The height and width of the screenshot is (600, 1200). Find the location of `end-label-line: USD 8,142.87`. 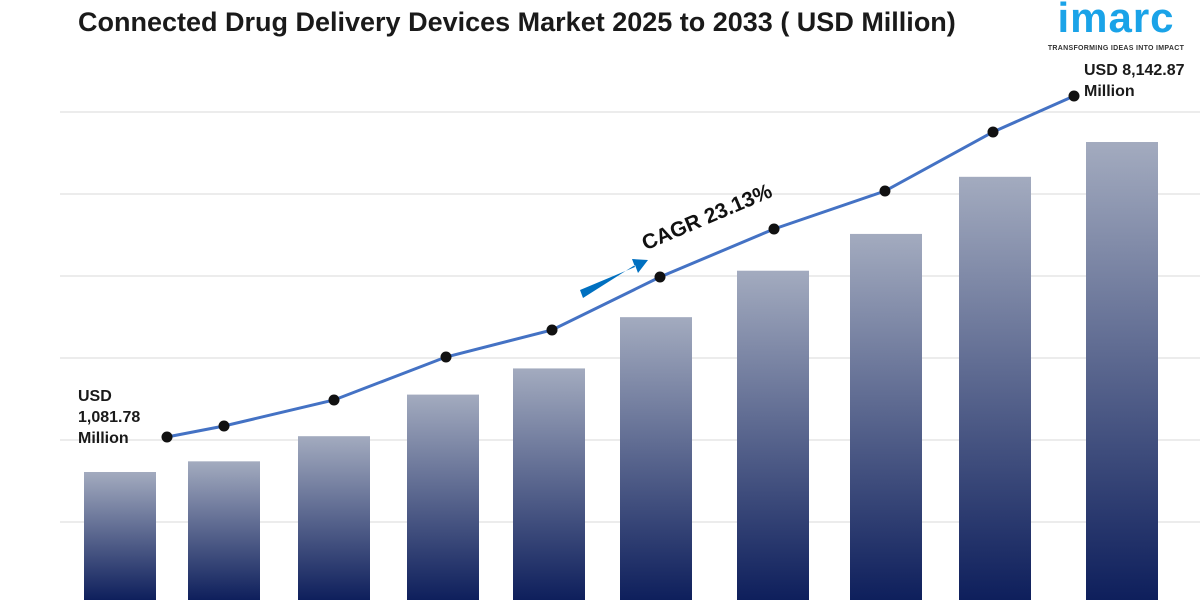

end-label-line: USD 8,142.87 is located at coordinates (1134, 70).